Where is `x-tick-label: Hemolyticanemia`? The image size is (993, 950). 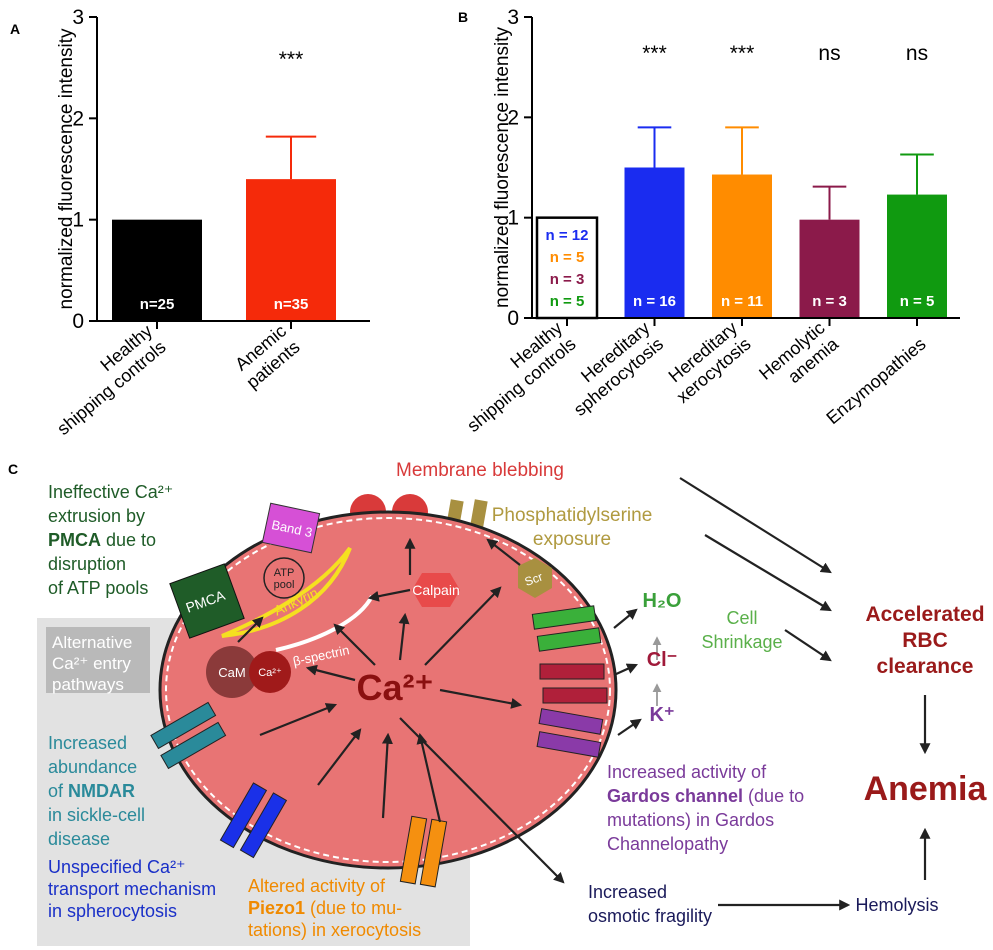 x-tick-label: Hemolyticanemia is located at coordinates (799, 358).